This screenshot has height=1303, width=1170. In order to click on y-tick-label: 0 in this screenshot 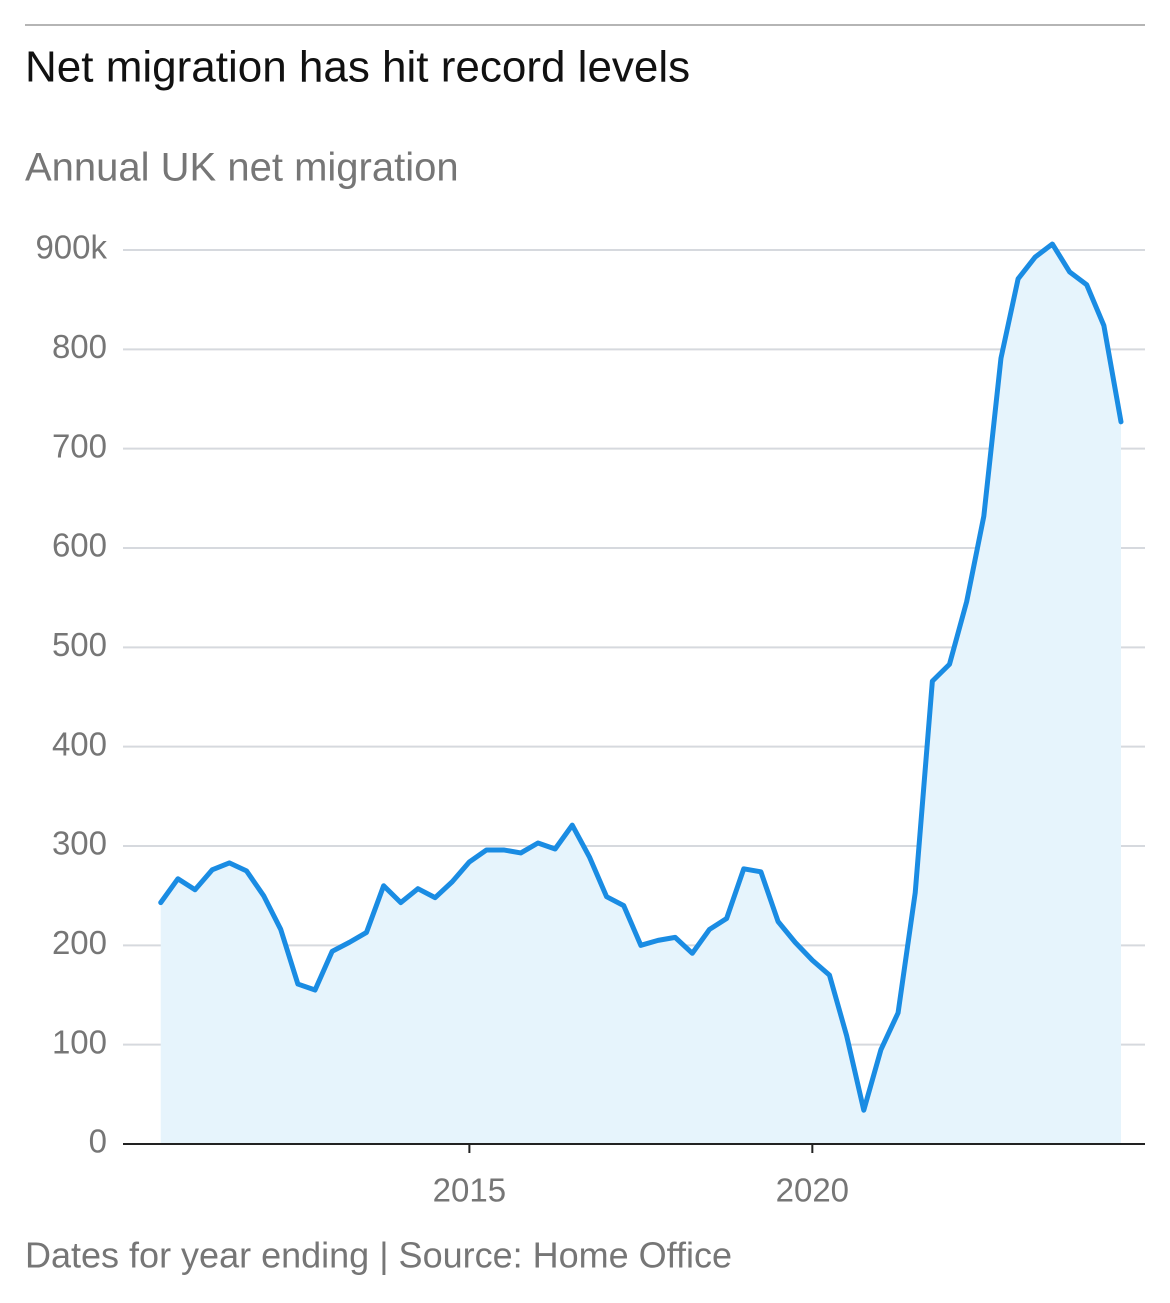, I will do `click(98, 1141)`.